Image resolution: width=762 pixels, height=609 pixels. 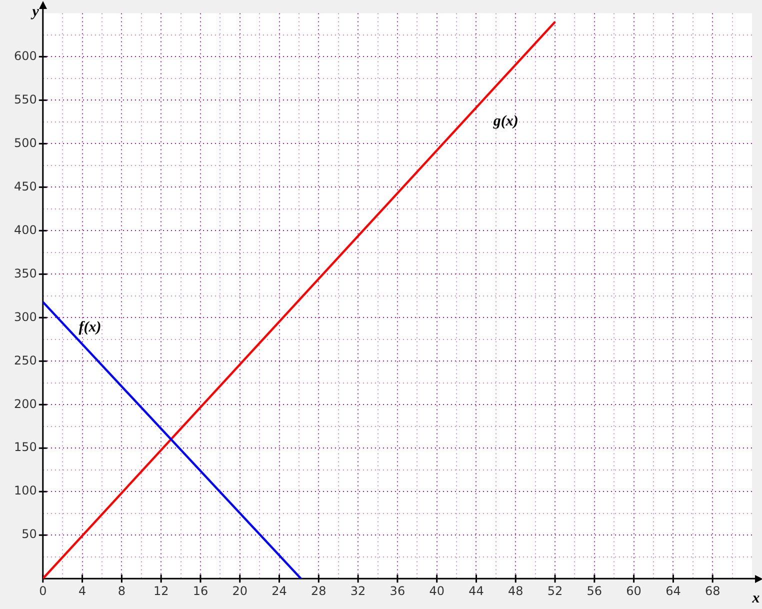 I want to click on y-tick-label: 550, so click(x=25, y=99).